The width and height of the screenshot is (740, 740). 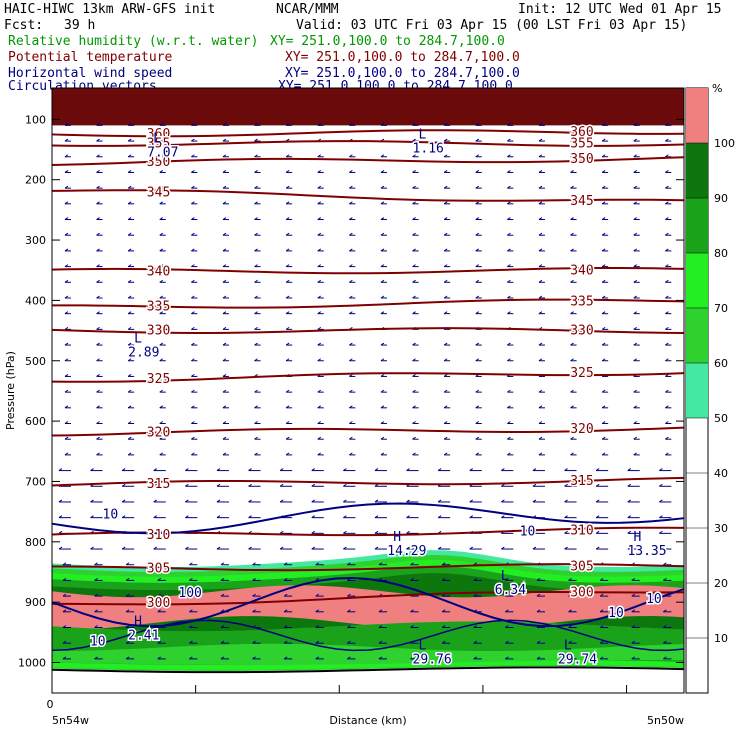 What do you see at coordinates (581, 159) in the screenshot?
I see `theta-label: 350` at bounding box center [581, 159].